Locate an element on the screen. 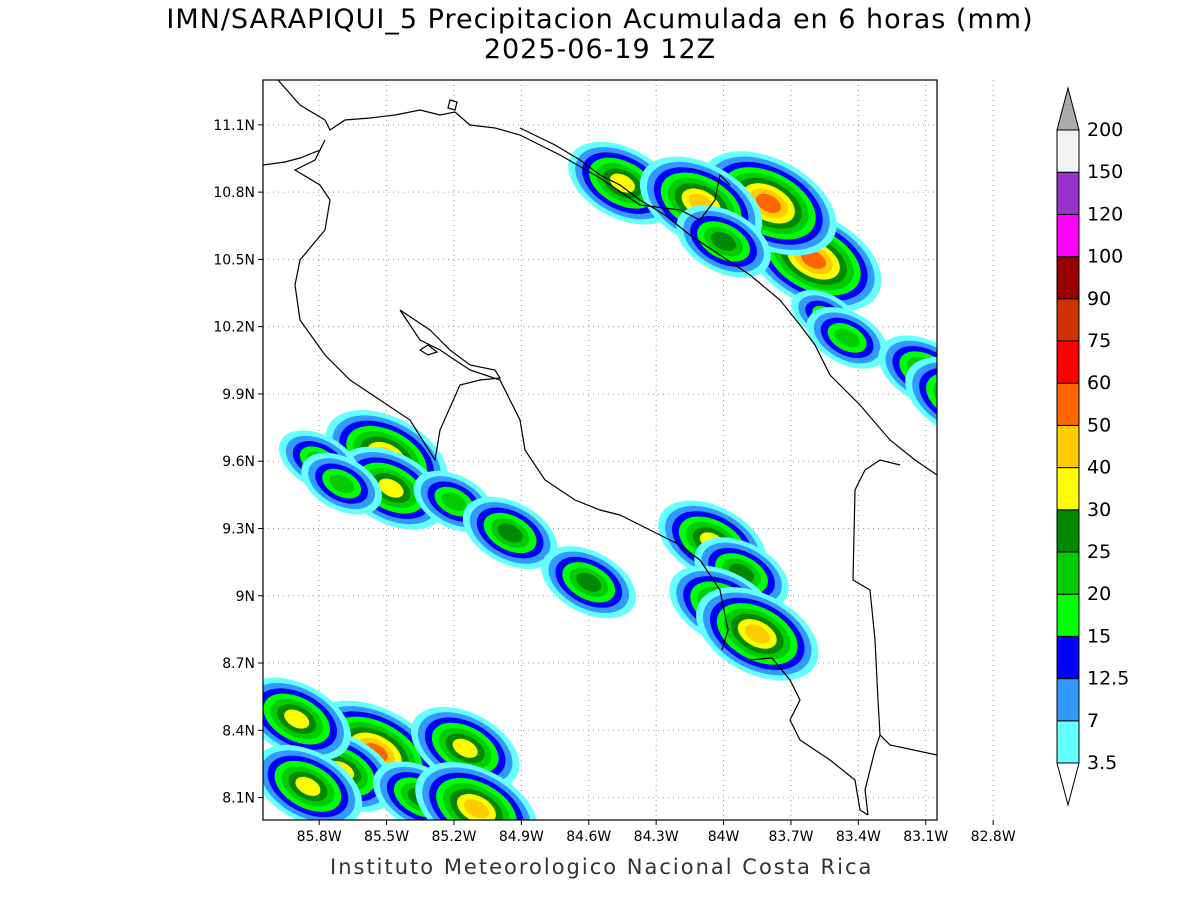  lon-tick-label: 85.8W is located at coordinates (319, 837).